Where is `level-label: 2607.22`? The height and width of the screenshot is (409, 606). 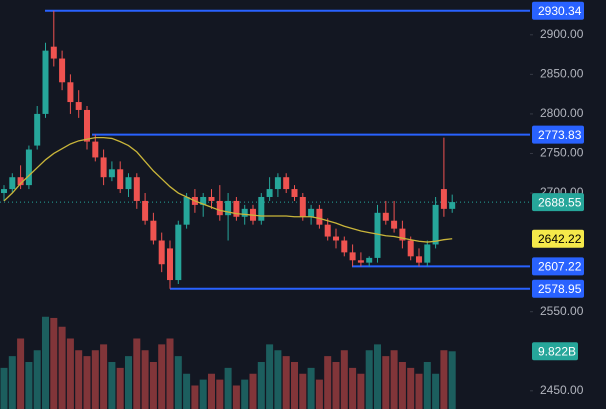 level-label: 2607.22 is located at coordinates (560, 267).